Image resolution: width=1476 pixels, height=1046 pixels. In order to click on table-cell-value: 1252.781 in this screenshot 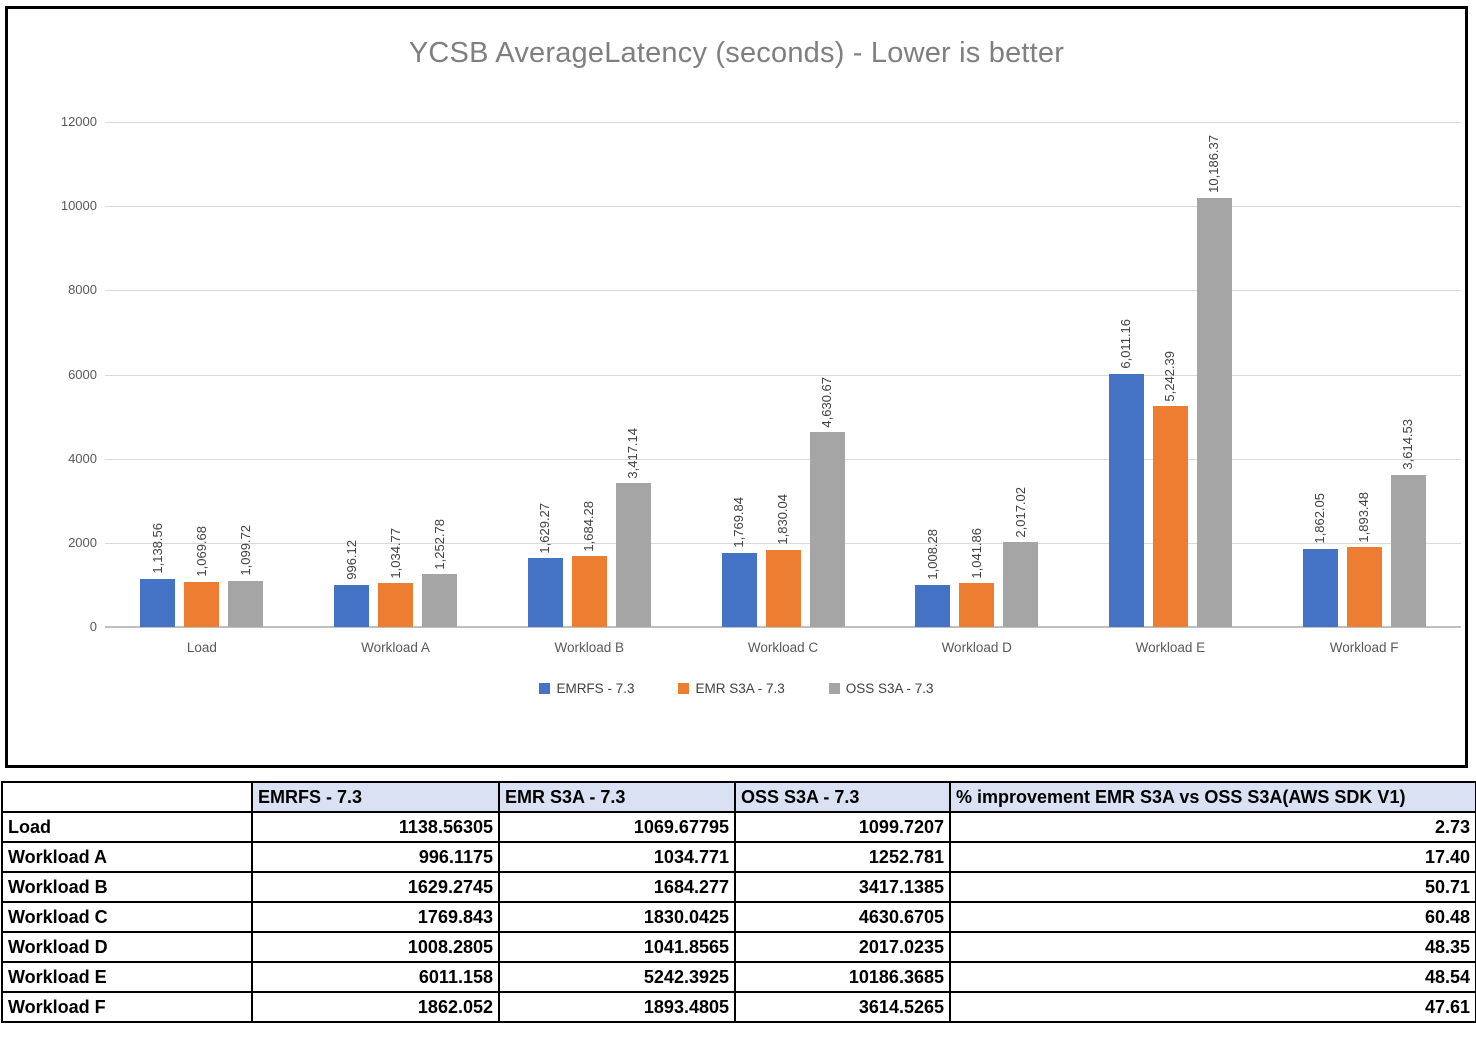, I will do `click(842, 857)`.